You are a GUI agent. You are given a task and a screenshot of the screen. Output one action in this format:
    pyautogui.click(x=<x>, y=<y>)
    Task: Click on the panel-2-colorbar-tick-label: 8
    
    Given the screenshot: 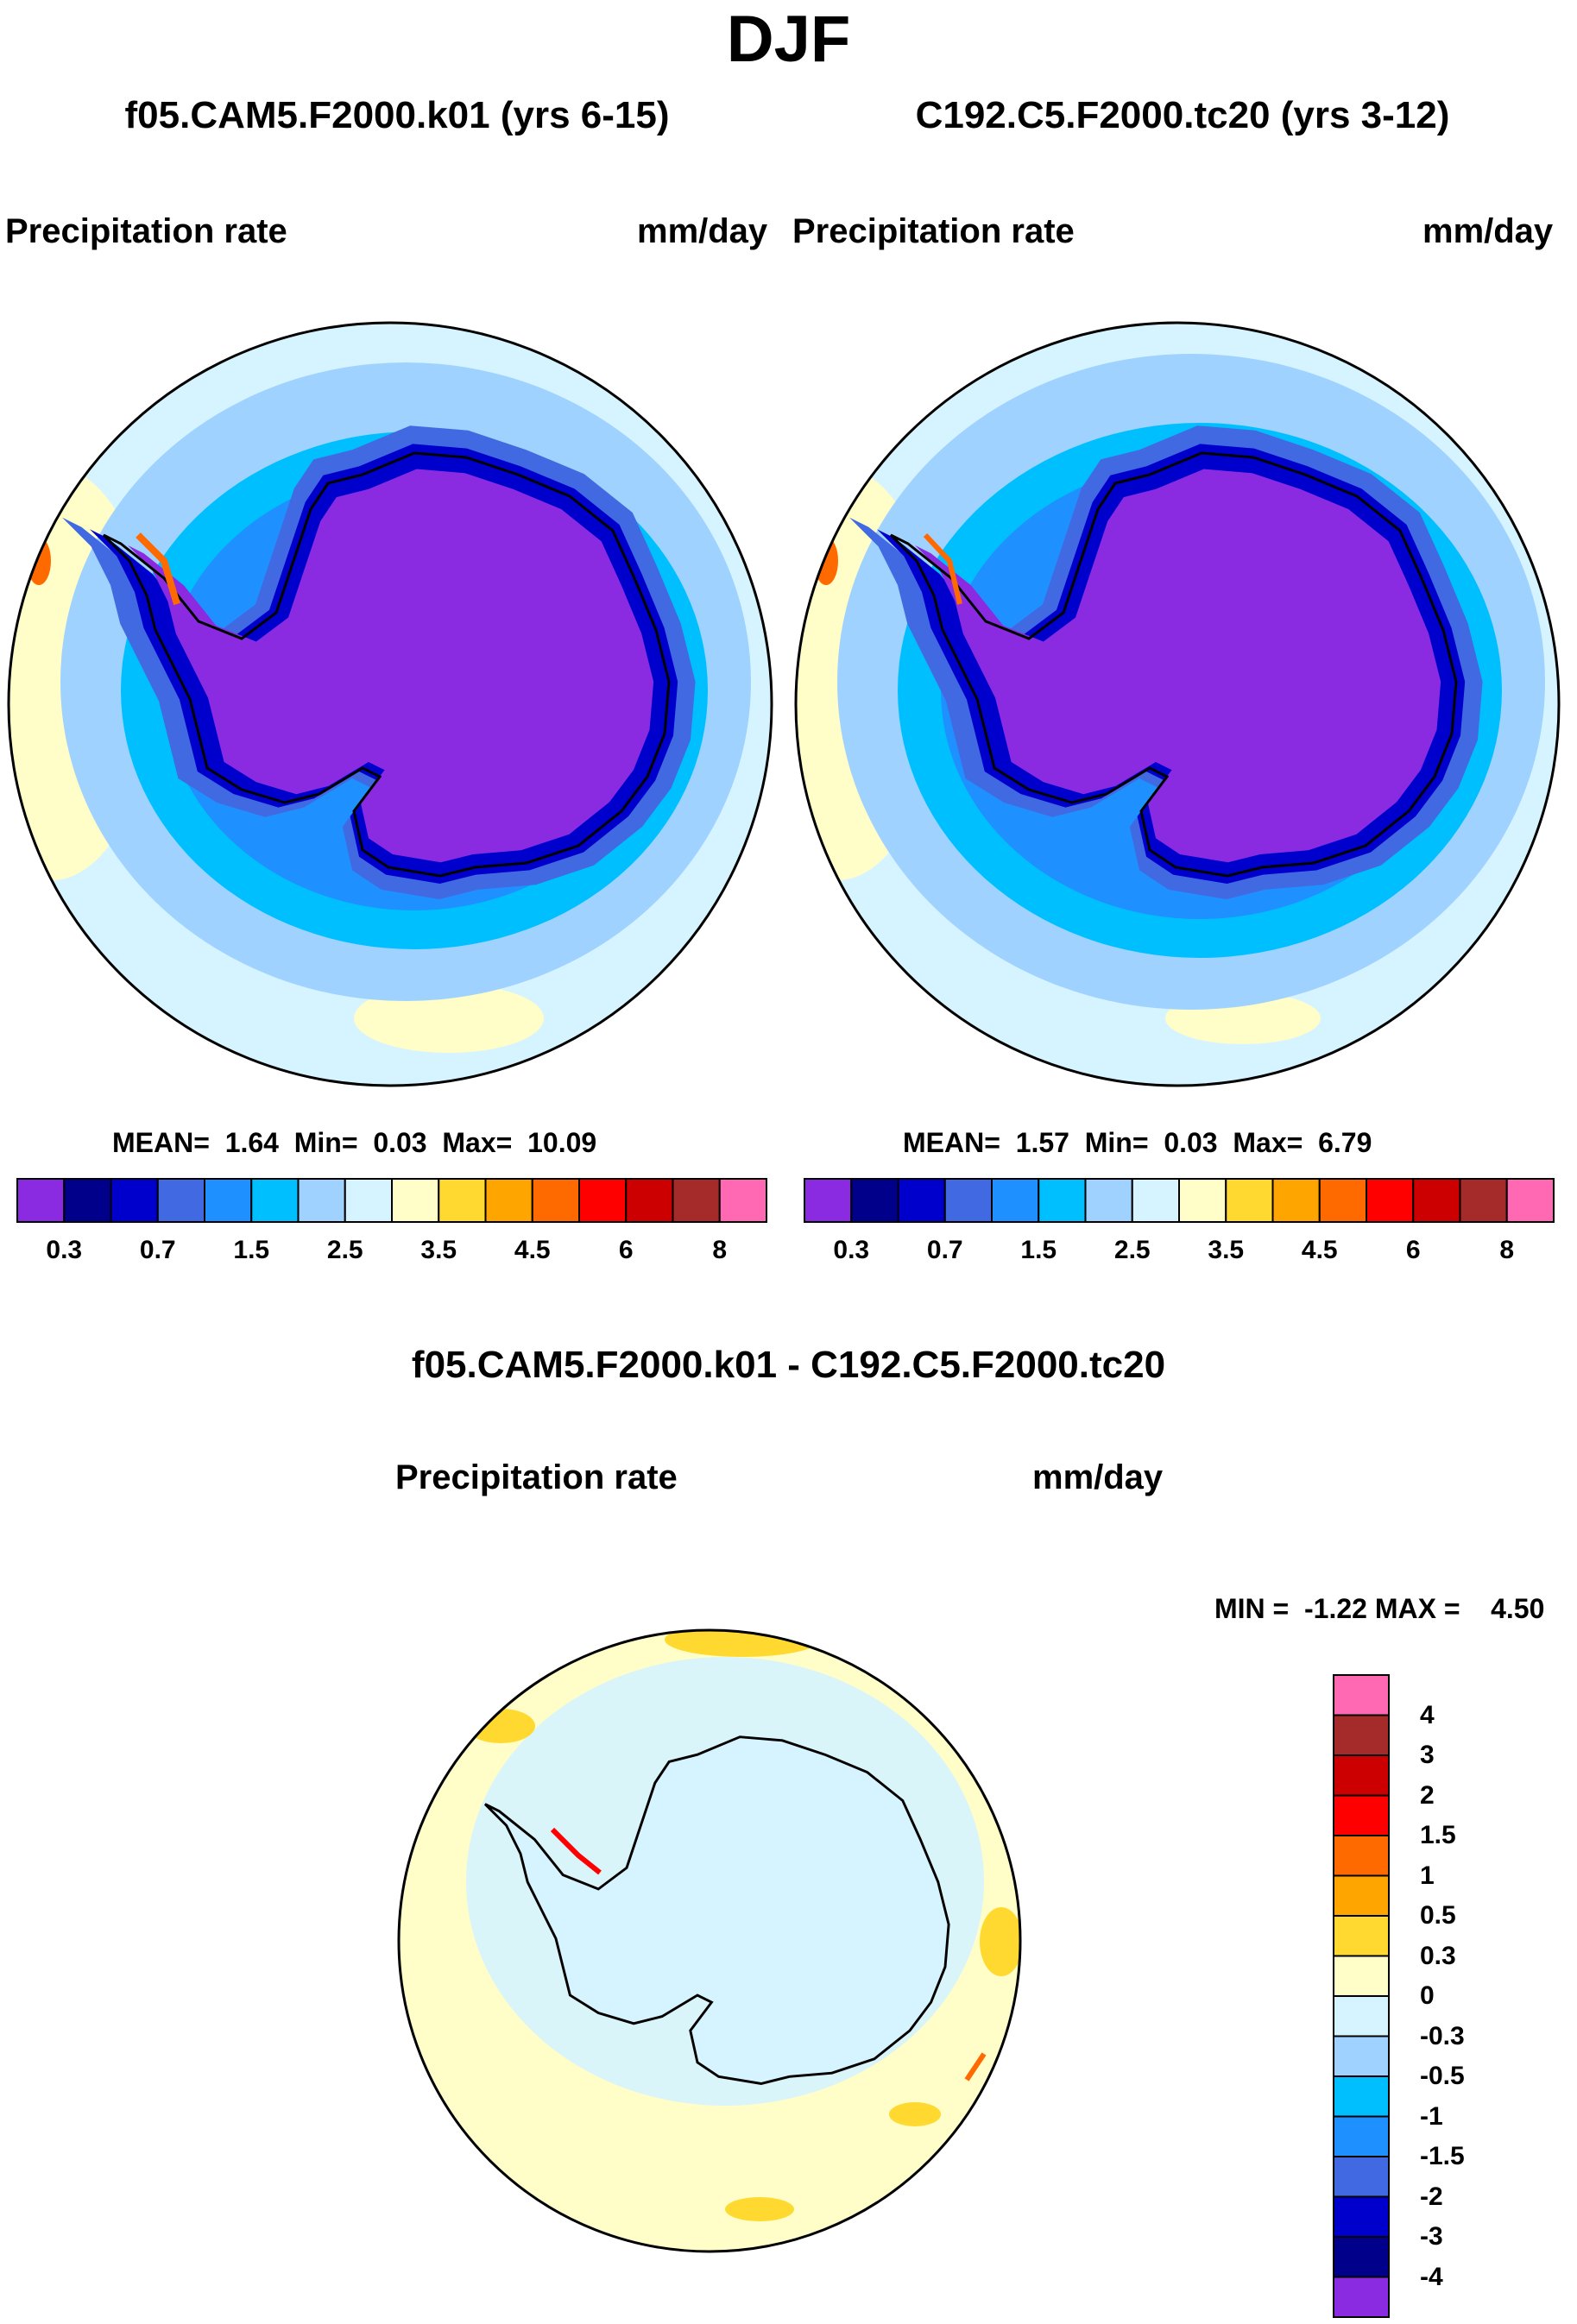 What is the action you would take?
    pyautogui.click(x=1507, y=1250)
    